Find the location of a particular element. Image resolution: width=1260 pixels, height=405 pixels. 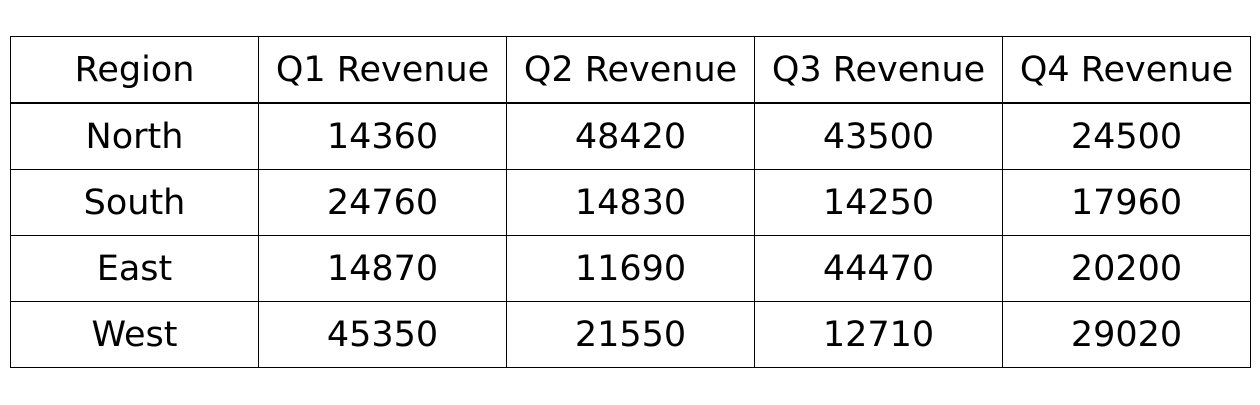

table-cell-q4: 17960 is located at coordinates (1126, 202).